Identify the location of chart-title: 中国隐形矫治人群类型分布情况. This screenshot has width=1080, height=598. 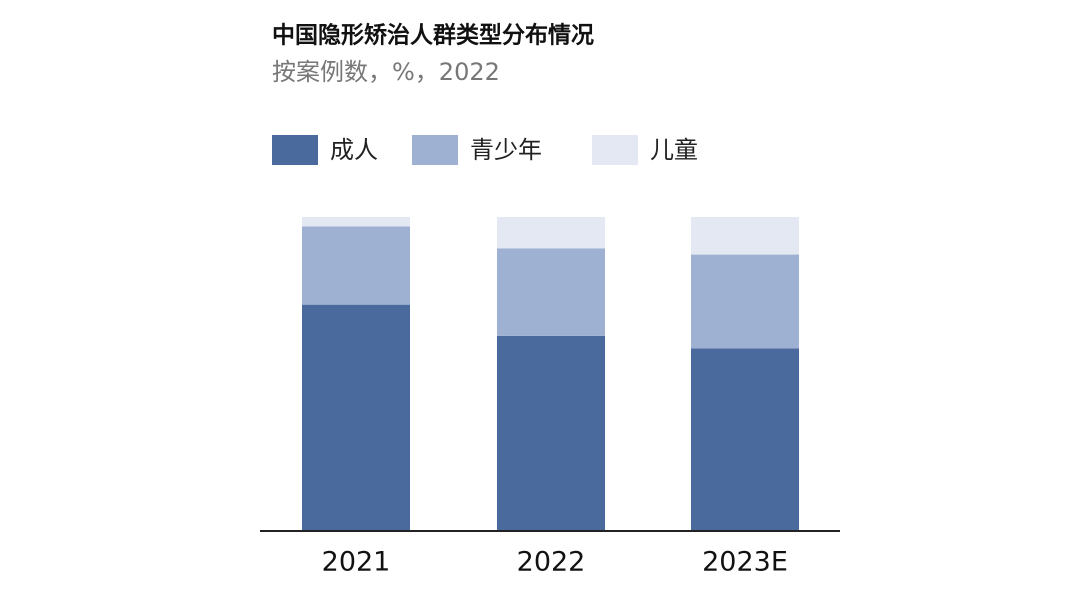
(433, 35).